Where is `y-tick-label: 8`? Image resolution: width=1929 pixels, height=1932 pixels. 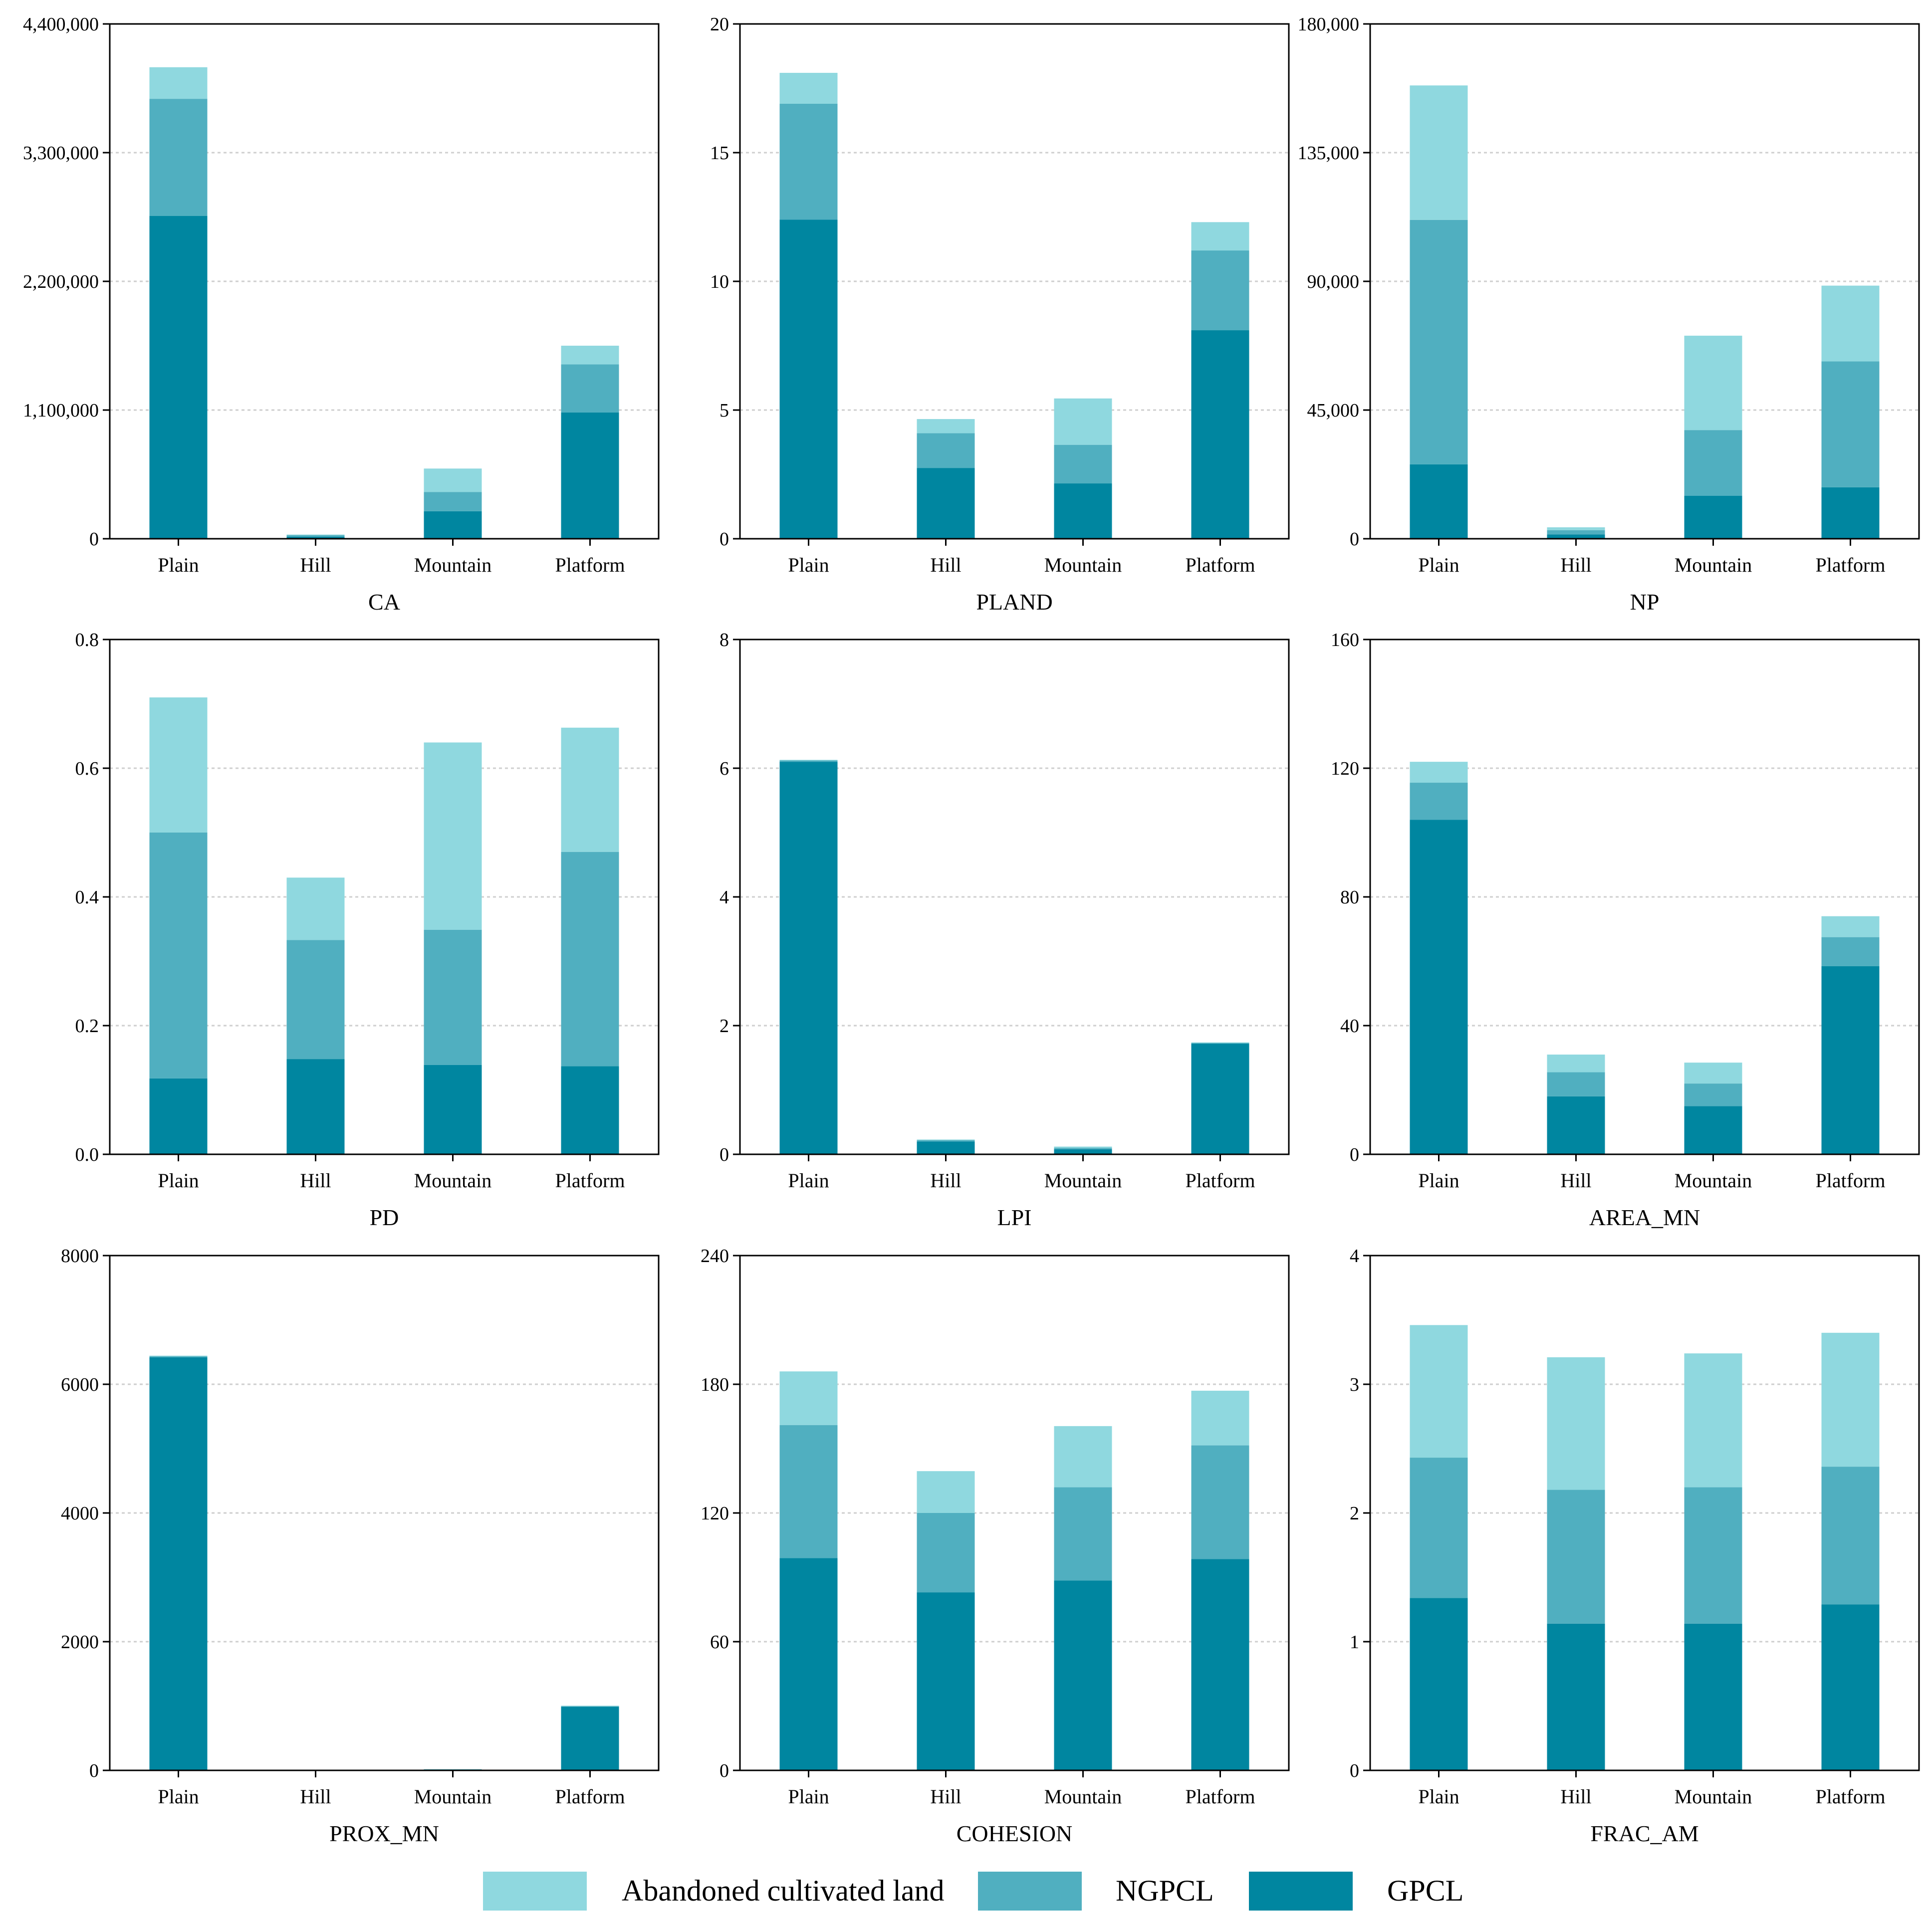 y-tick-label: 8 is located at coordinates (724, 640).